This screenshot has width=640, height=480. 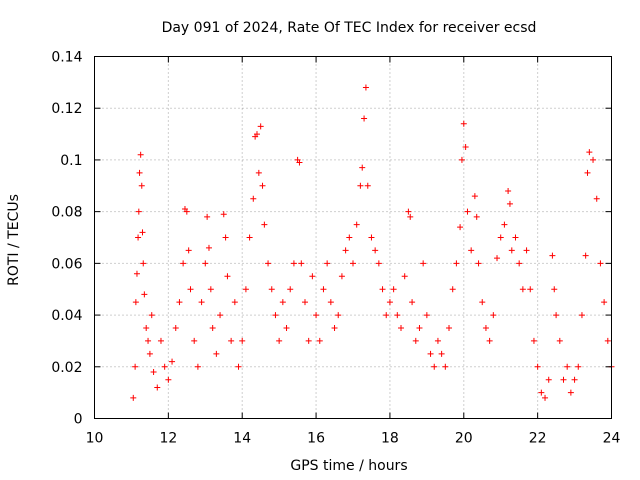 I want to click on x-tick-label: 14, so click(x=242, y=439).